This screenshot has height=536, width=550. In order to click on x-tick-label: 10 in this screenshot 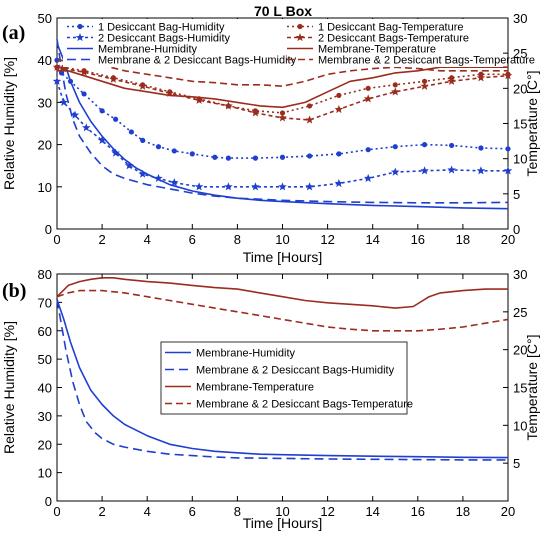, I will do `click(282, 239)`.